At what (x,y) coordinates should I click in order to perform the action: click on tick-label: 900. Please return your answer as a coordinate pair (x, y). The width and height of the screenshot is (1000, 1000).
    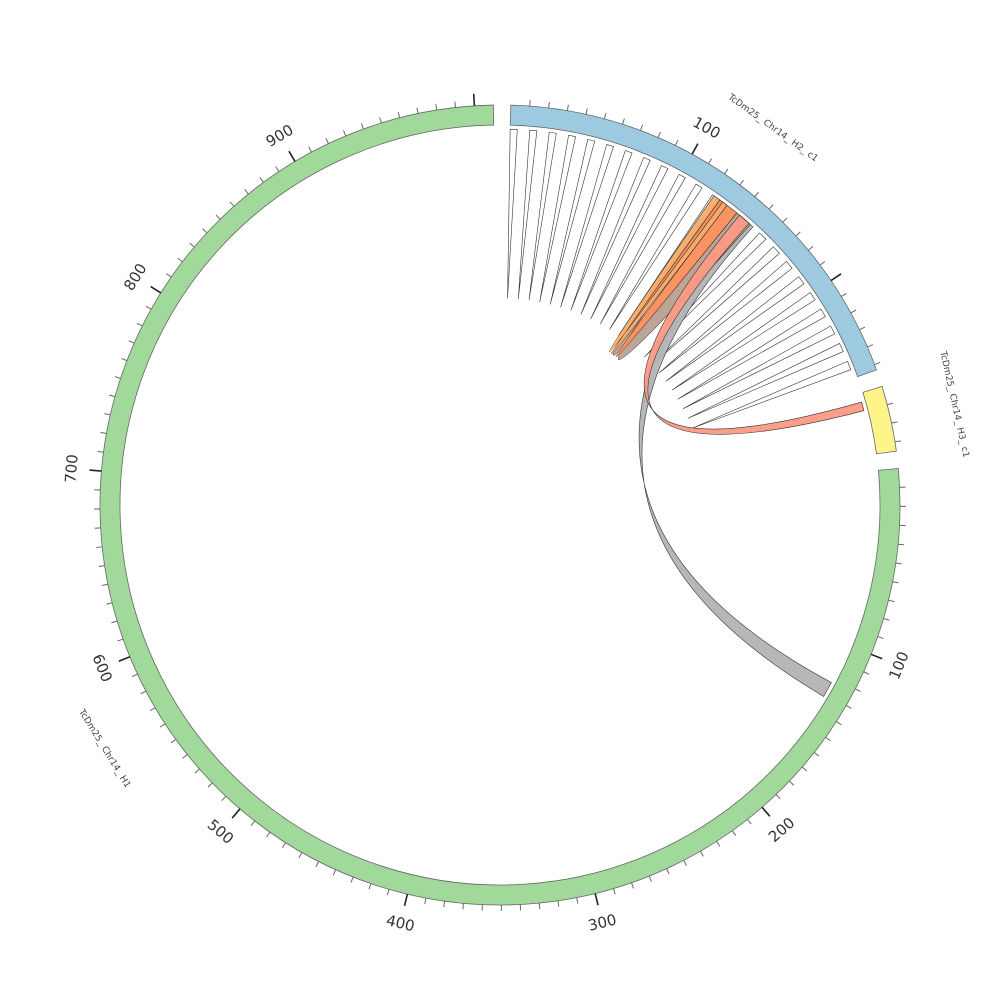
    Looking at the image, I should click on (280, 136).